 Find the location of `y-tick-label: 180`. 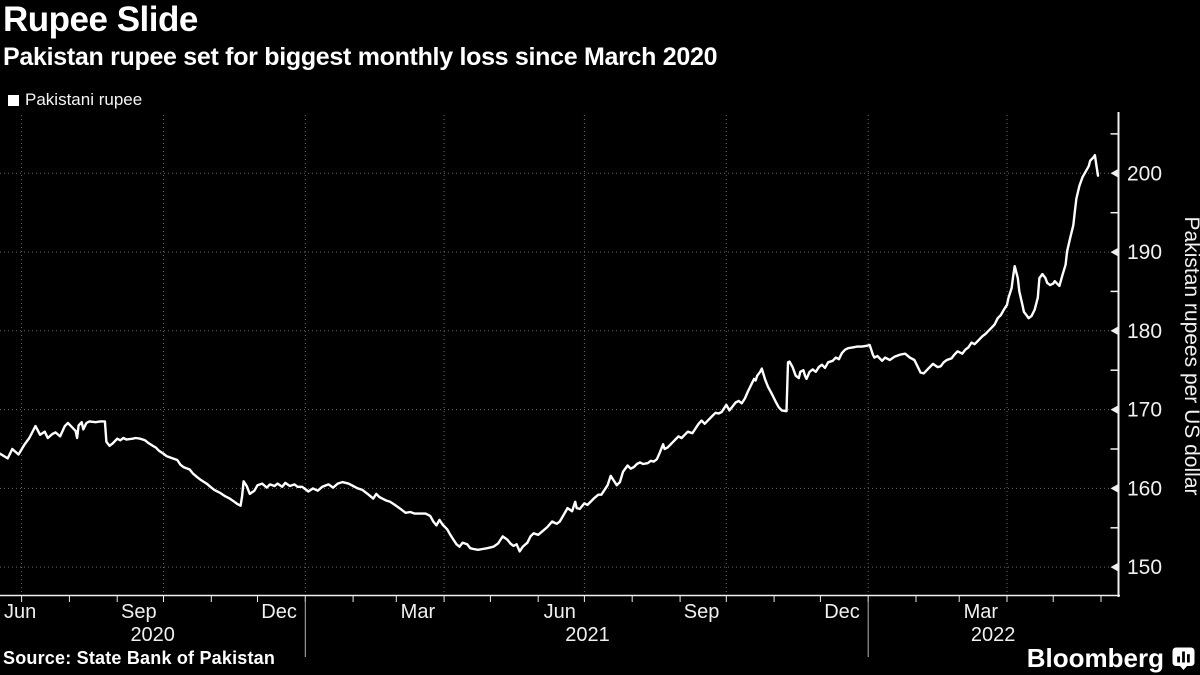

y-tick-label: 180 is located at coordinates (1144, 331).